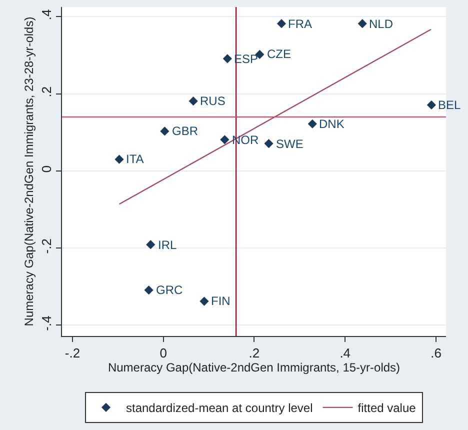 This screenshot has width=468, height=430. What do you see at coordinates (450, 105) in the screenshot?
I see `annotation: BEL` at bounding box center [450, 105].